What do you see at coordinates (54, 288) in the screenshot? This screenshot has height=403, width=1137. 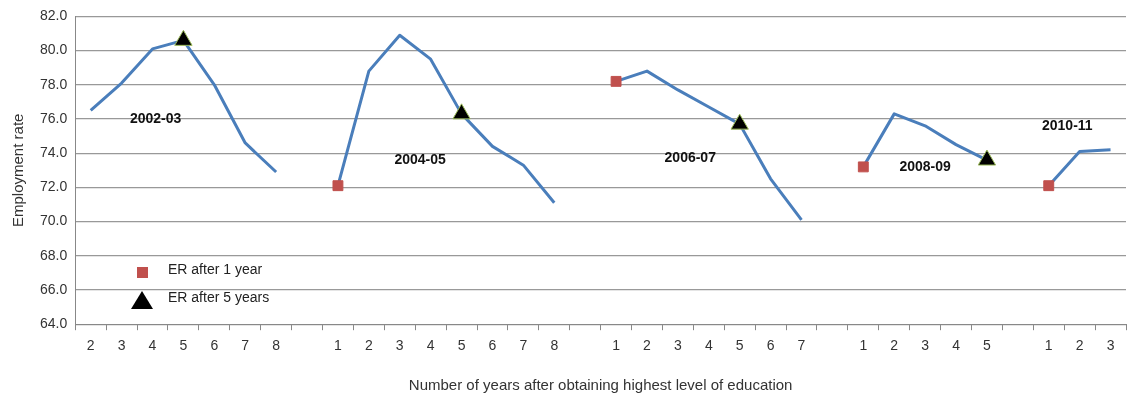 I see `y-tick-label: 66.0` at bounding box center [54, 288].